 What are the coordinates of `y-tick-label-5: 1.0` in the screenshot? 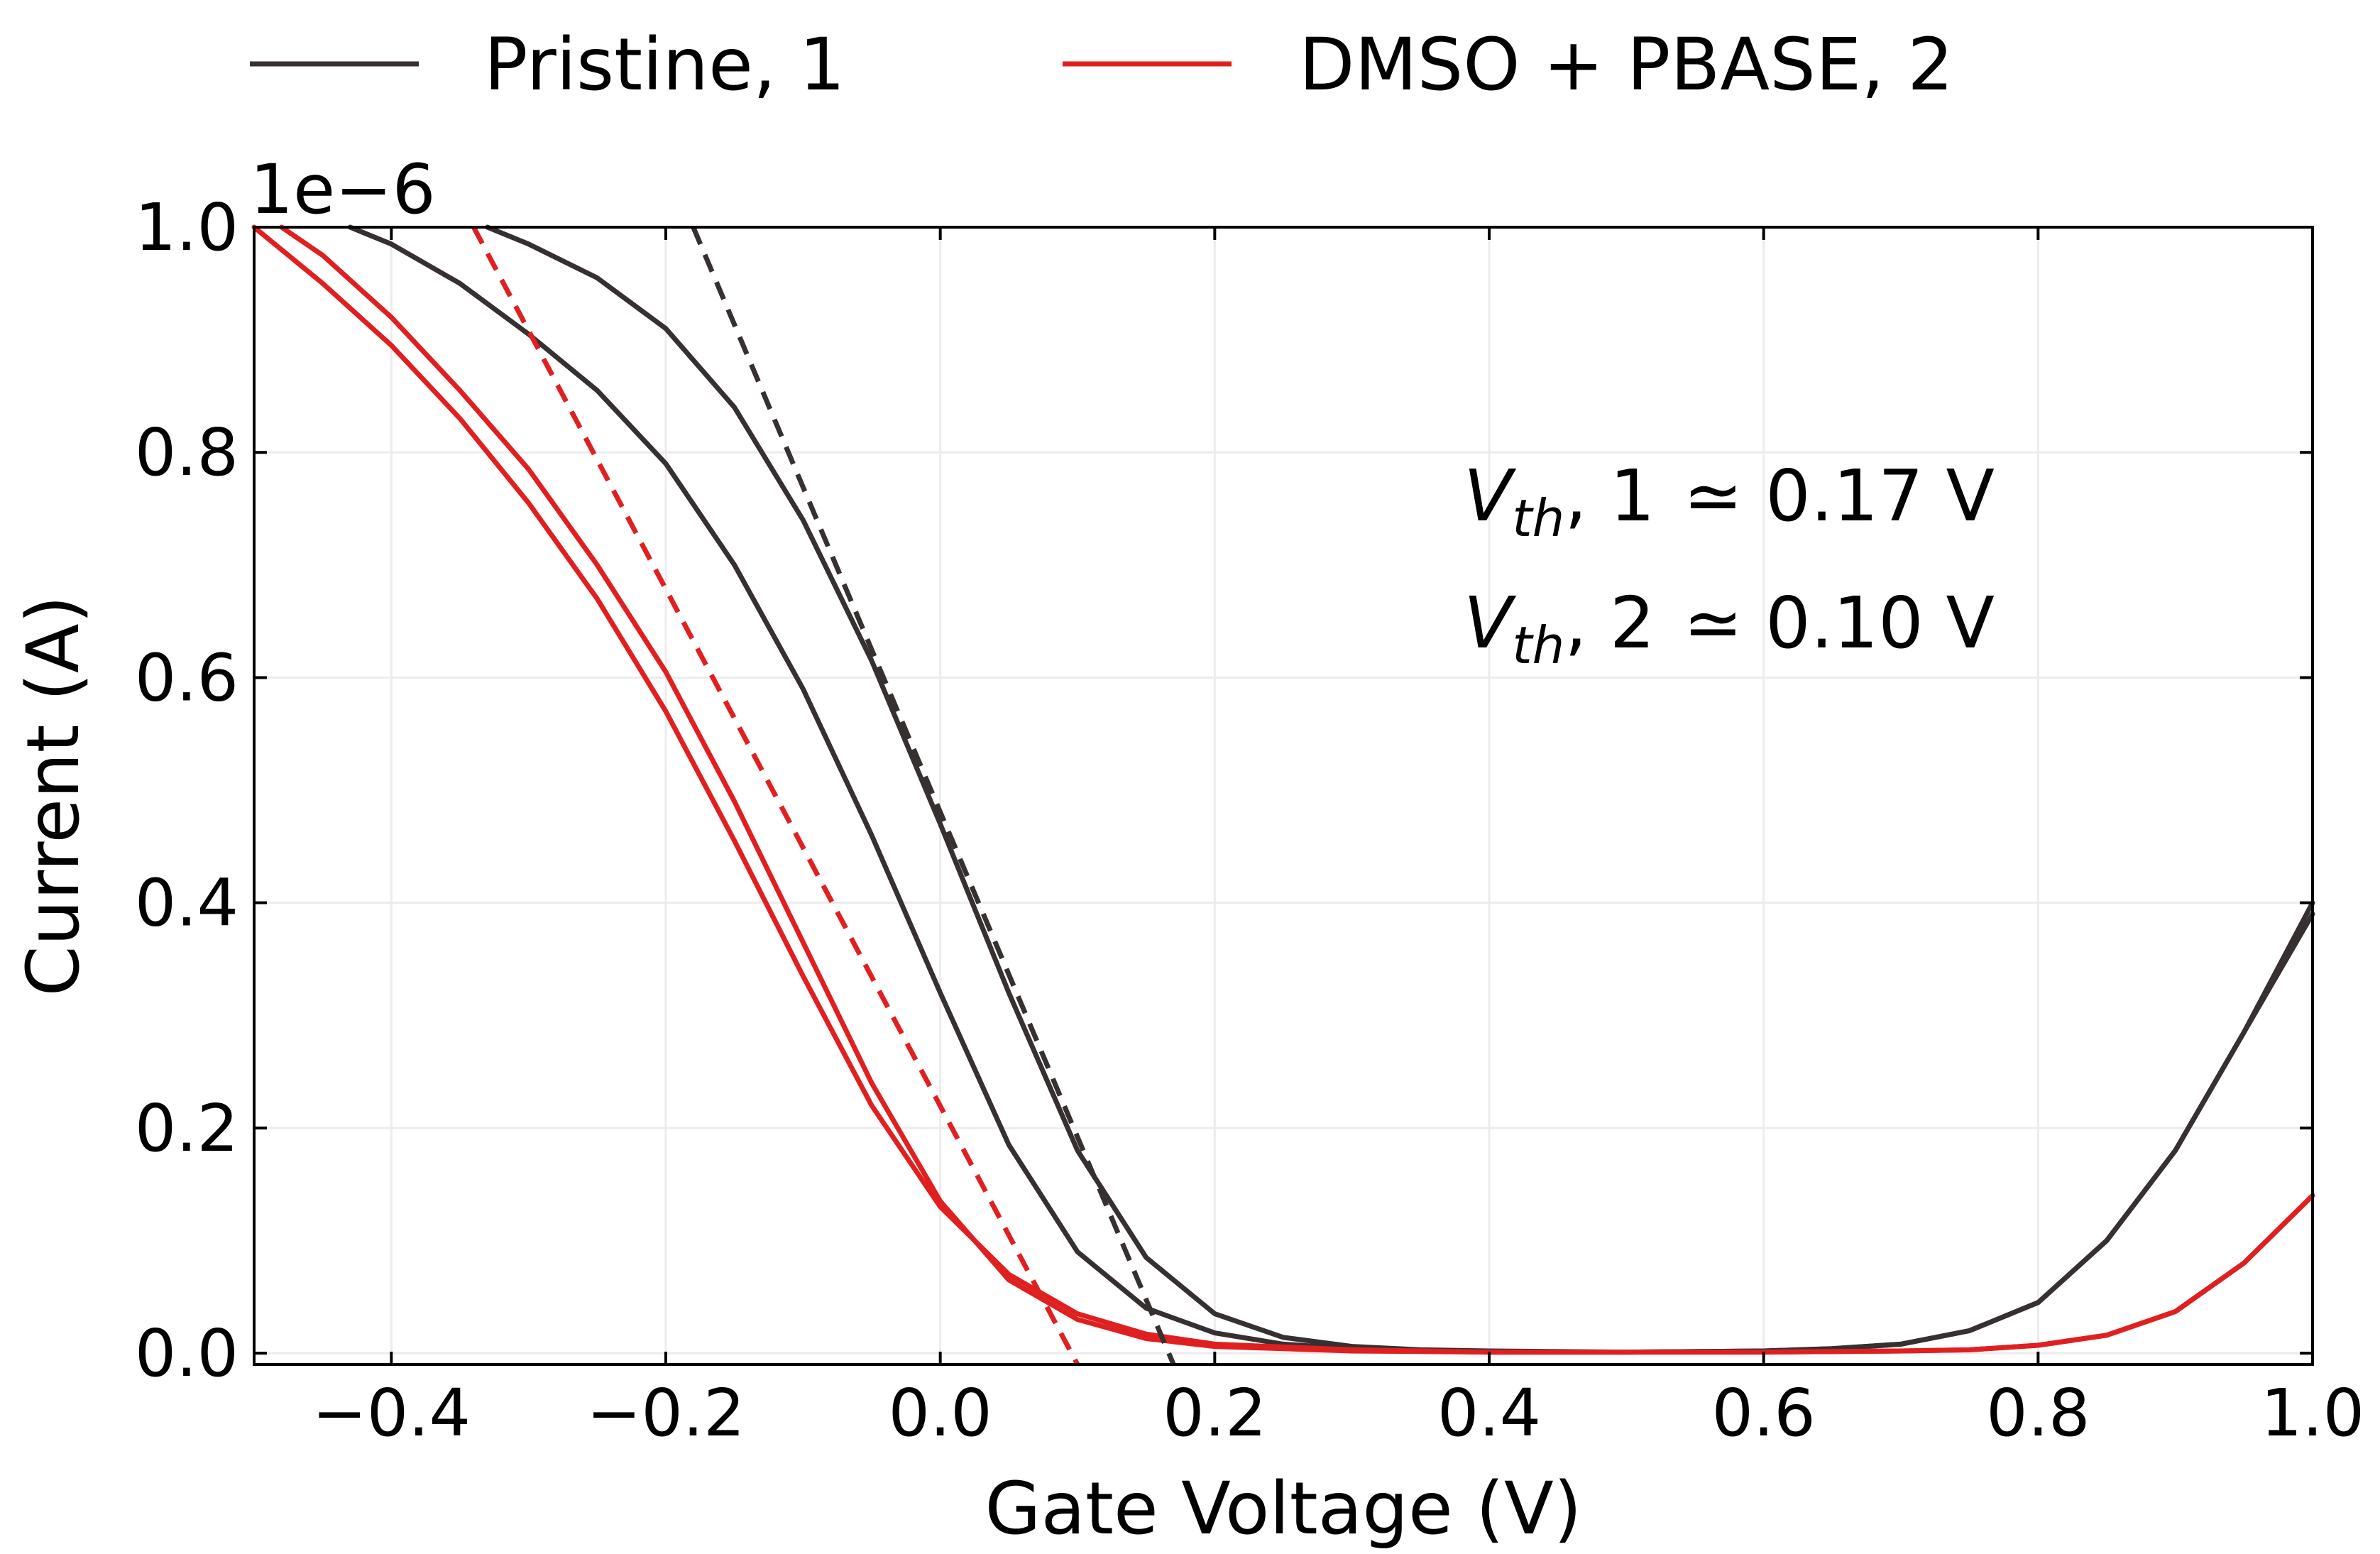 It's located at (186, 228).